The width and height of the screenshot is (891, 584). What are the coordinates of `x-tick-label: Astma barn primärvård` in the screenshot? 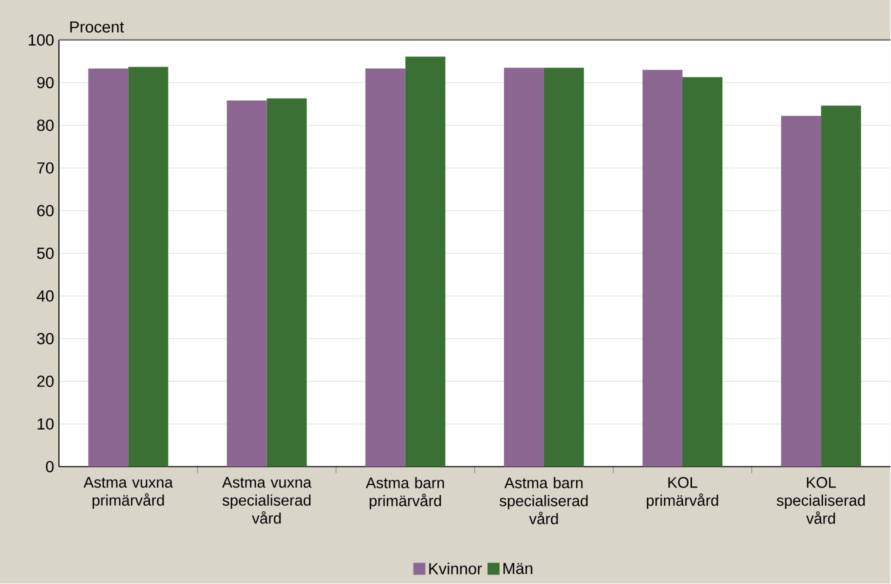 It's located at (405, 493).